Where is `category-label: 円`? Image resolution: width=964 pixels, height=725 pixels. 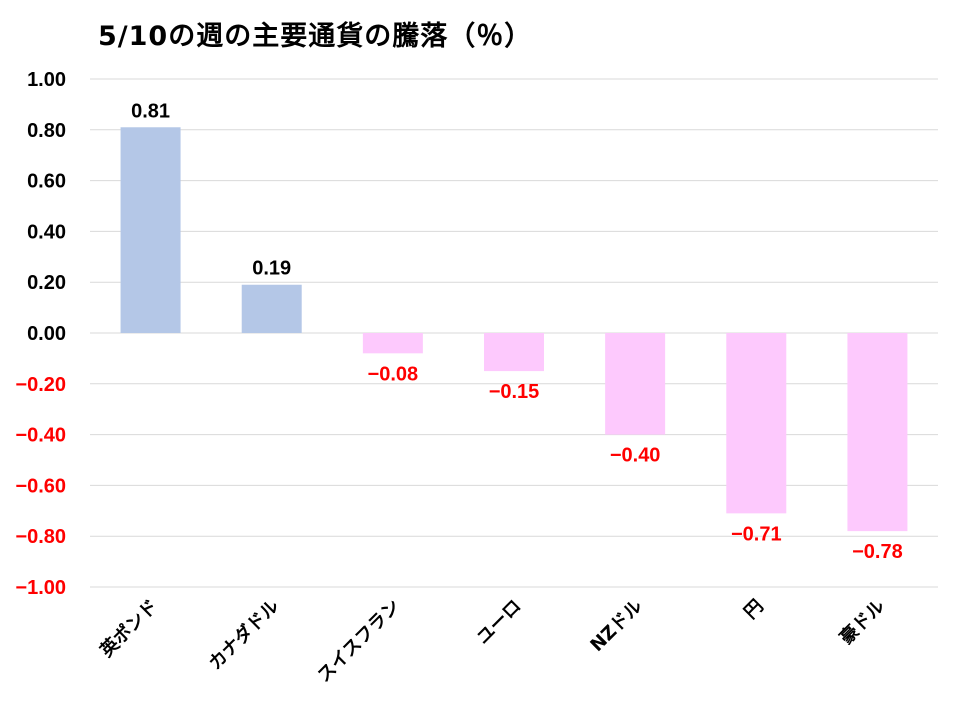 category-label: 円 is located at coordinates (754, 610).